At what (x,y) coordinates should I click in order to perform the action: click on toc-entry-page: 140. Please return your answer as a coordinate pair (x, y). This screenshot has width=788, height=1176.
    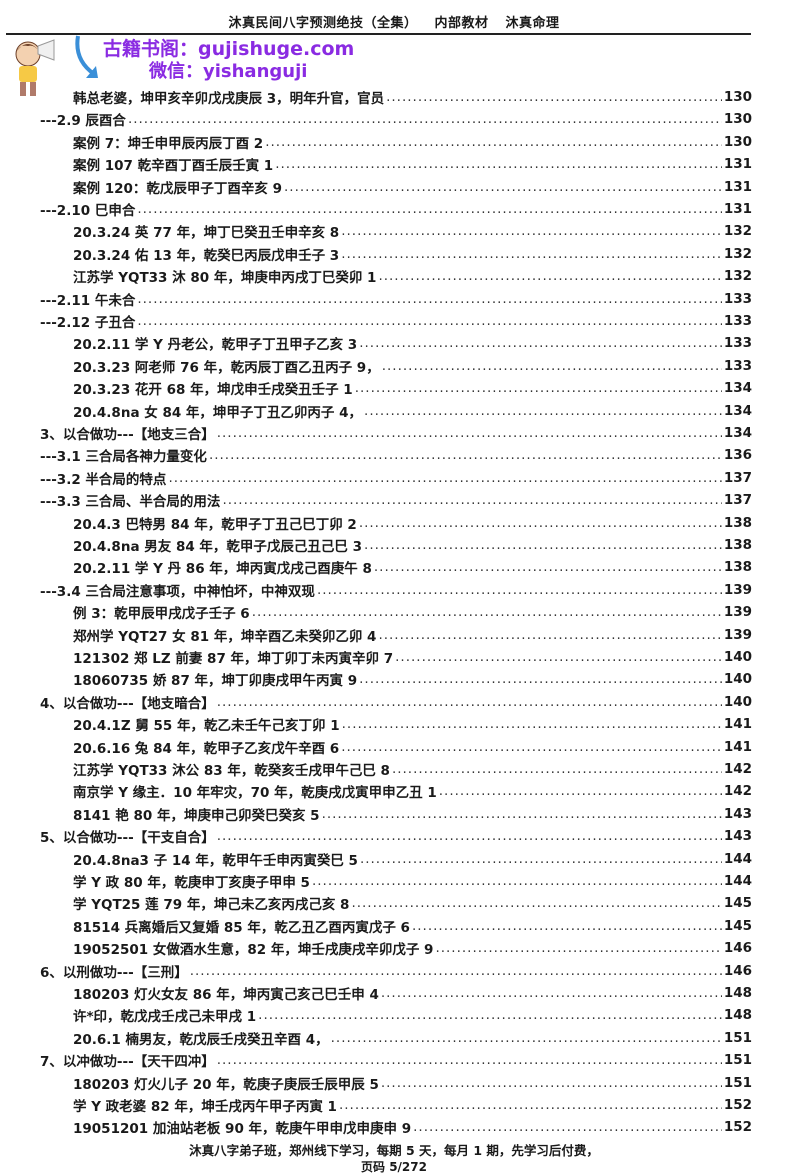
    Looking at the image, I should click on (737, 701).